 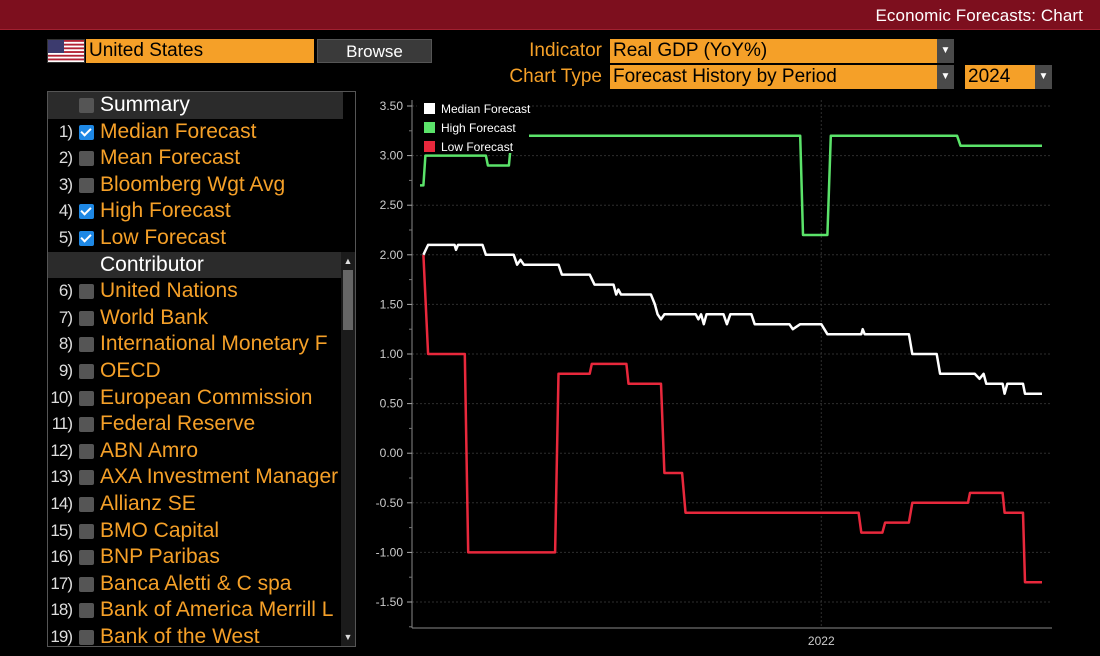 I want to click on chart-type-dropdown: Forecast History by Period, so click(x=773, y=77).